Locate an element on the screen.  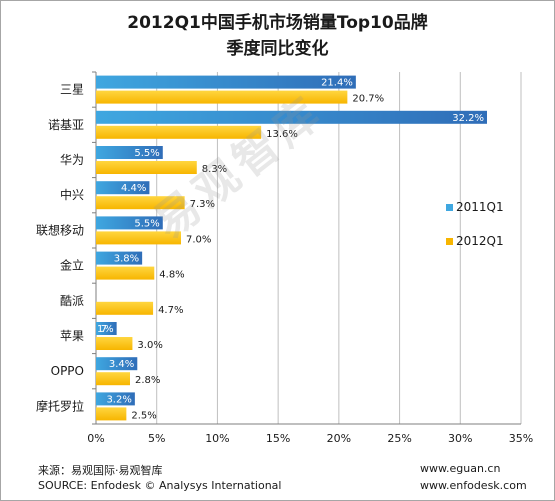
data-label-2012q1: 7.0% is located at coordinates (198, 239).